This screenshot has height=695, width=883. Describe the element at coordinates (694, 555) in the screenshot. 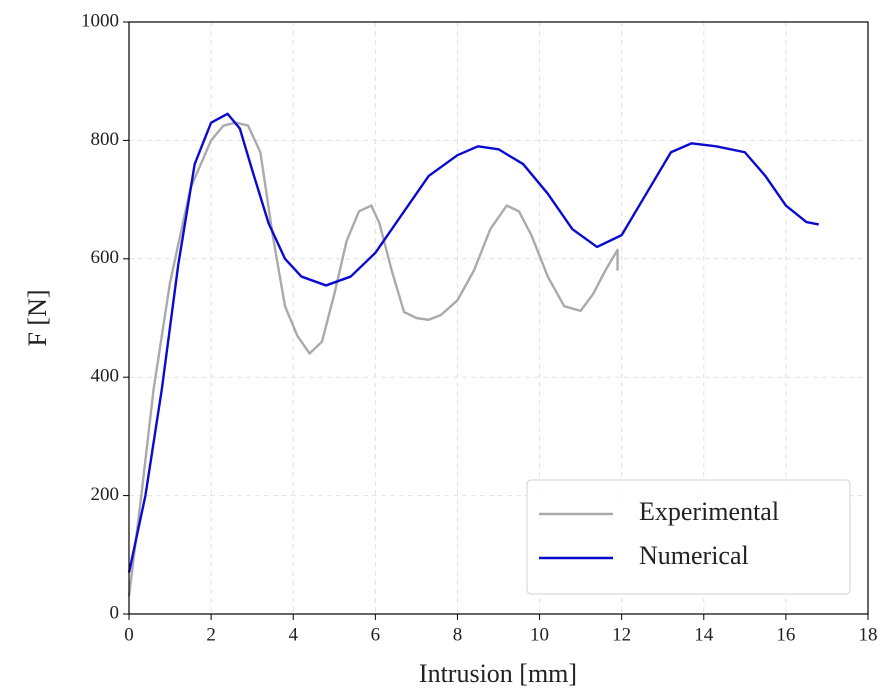

I see `legend-text: Numerical` at that location.